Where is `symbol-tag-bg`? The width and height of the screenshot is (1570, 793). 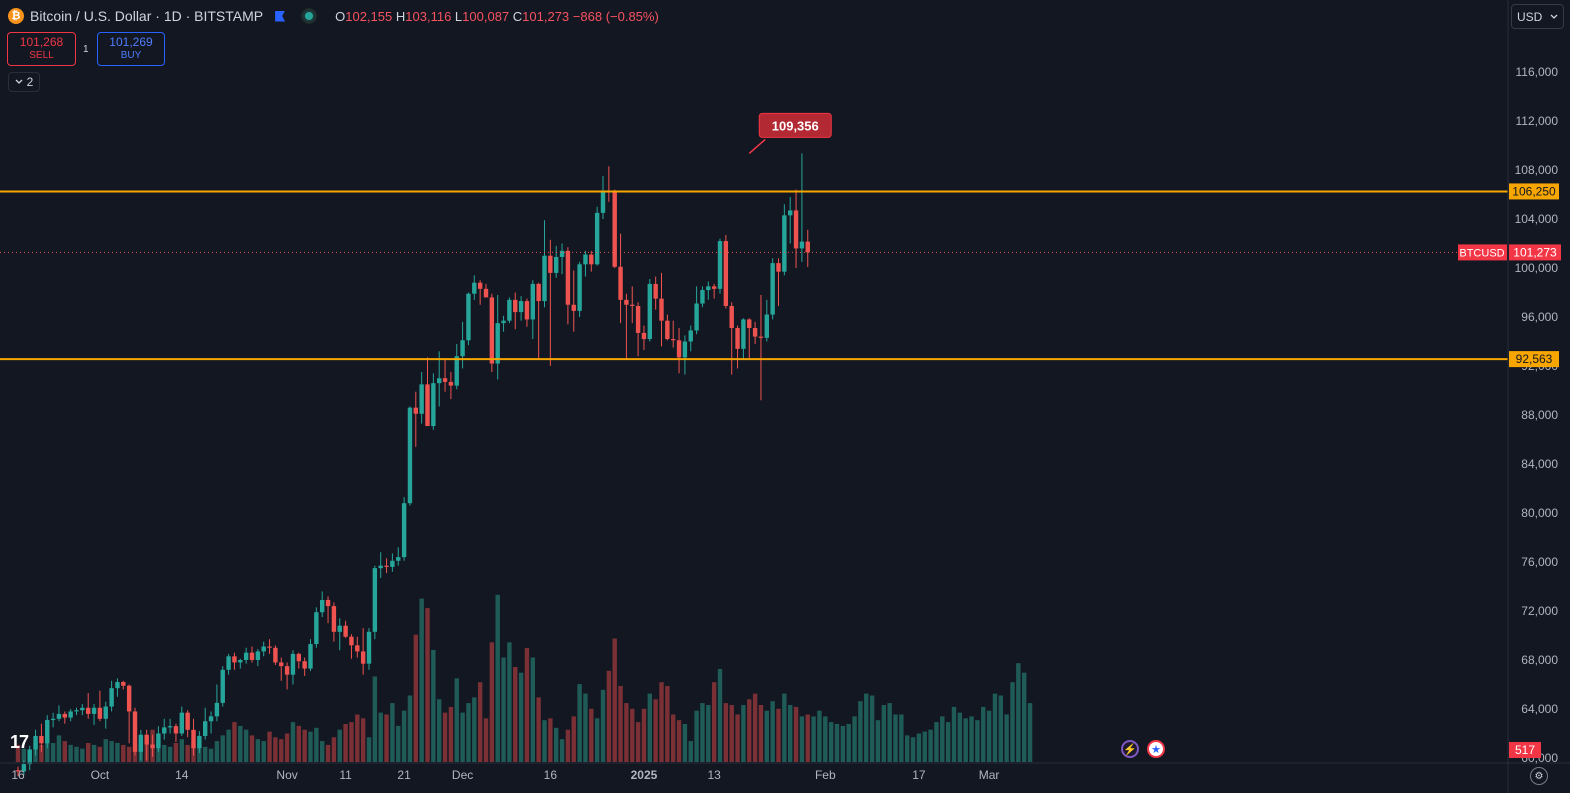 symbol-tag-bg is located at coordinates (1482, 252).